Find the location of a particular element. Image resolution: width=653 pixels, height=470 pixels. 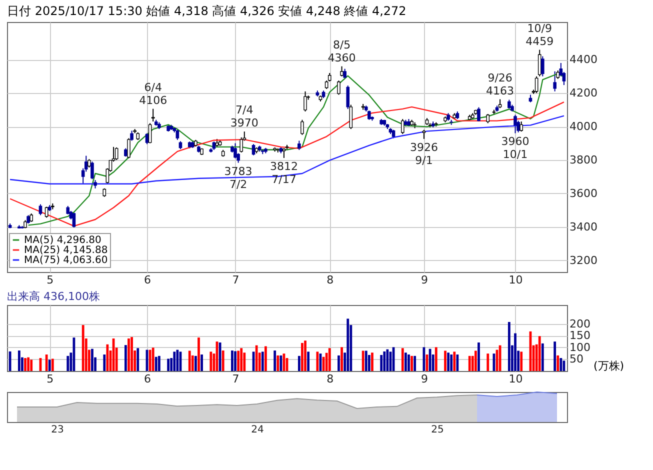

annotation: 9/26 4163 is located at coordinates (500, 84).